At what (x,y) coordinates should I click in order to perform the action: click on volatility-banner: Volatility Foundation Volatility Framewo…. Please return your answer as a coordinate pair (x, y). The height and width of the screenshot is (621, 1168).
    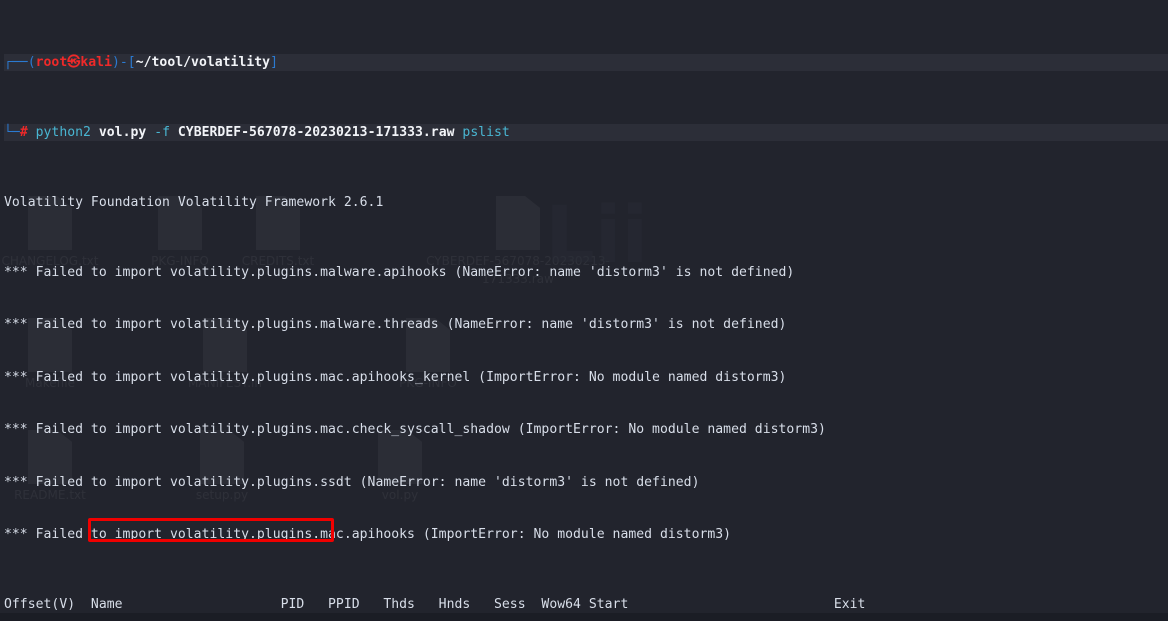
    Looking at the image, I should click on (194, 202).